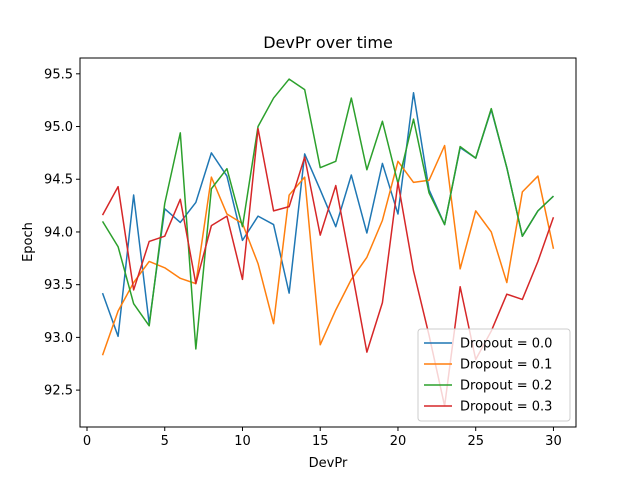  Describe the element at coordinates (58, 74) in the screenshot. I see `y-tick-label: 95.5` at that location.